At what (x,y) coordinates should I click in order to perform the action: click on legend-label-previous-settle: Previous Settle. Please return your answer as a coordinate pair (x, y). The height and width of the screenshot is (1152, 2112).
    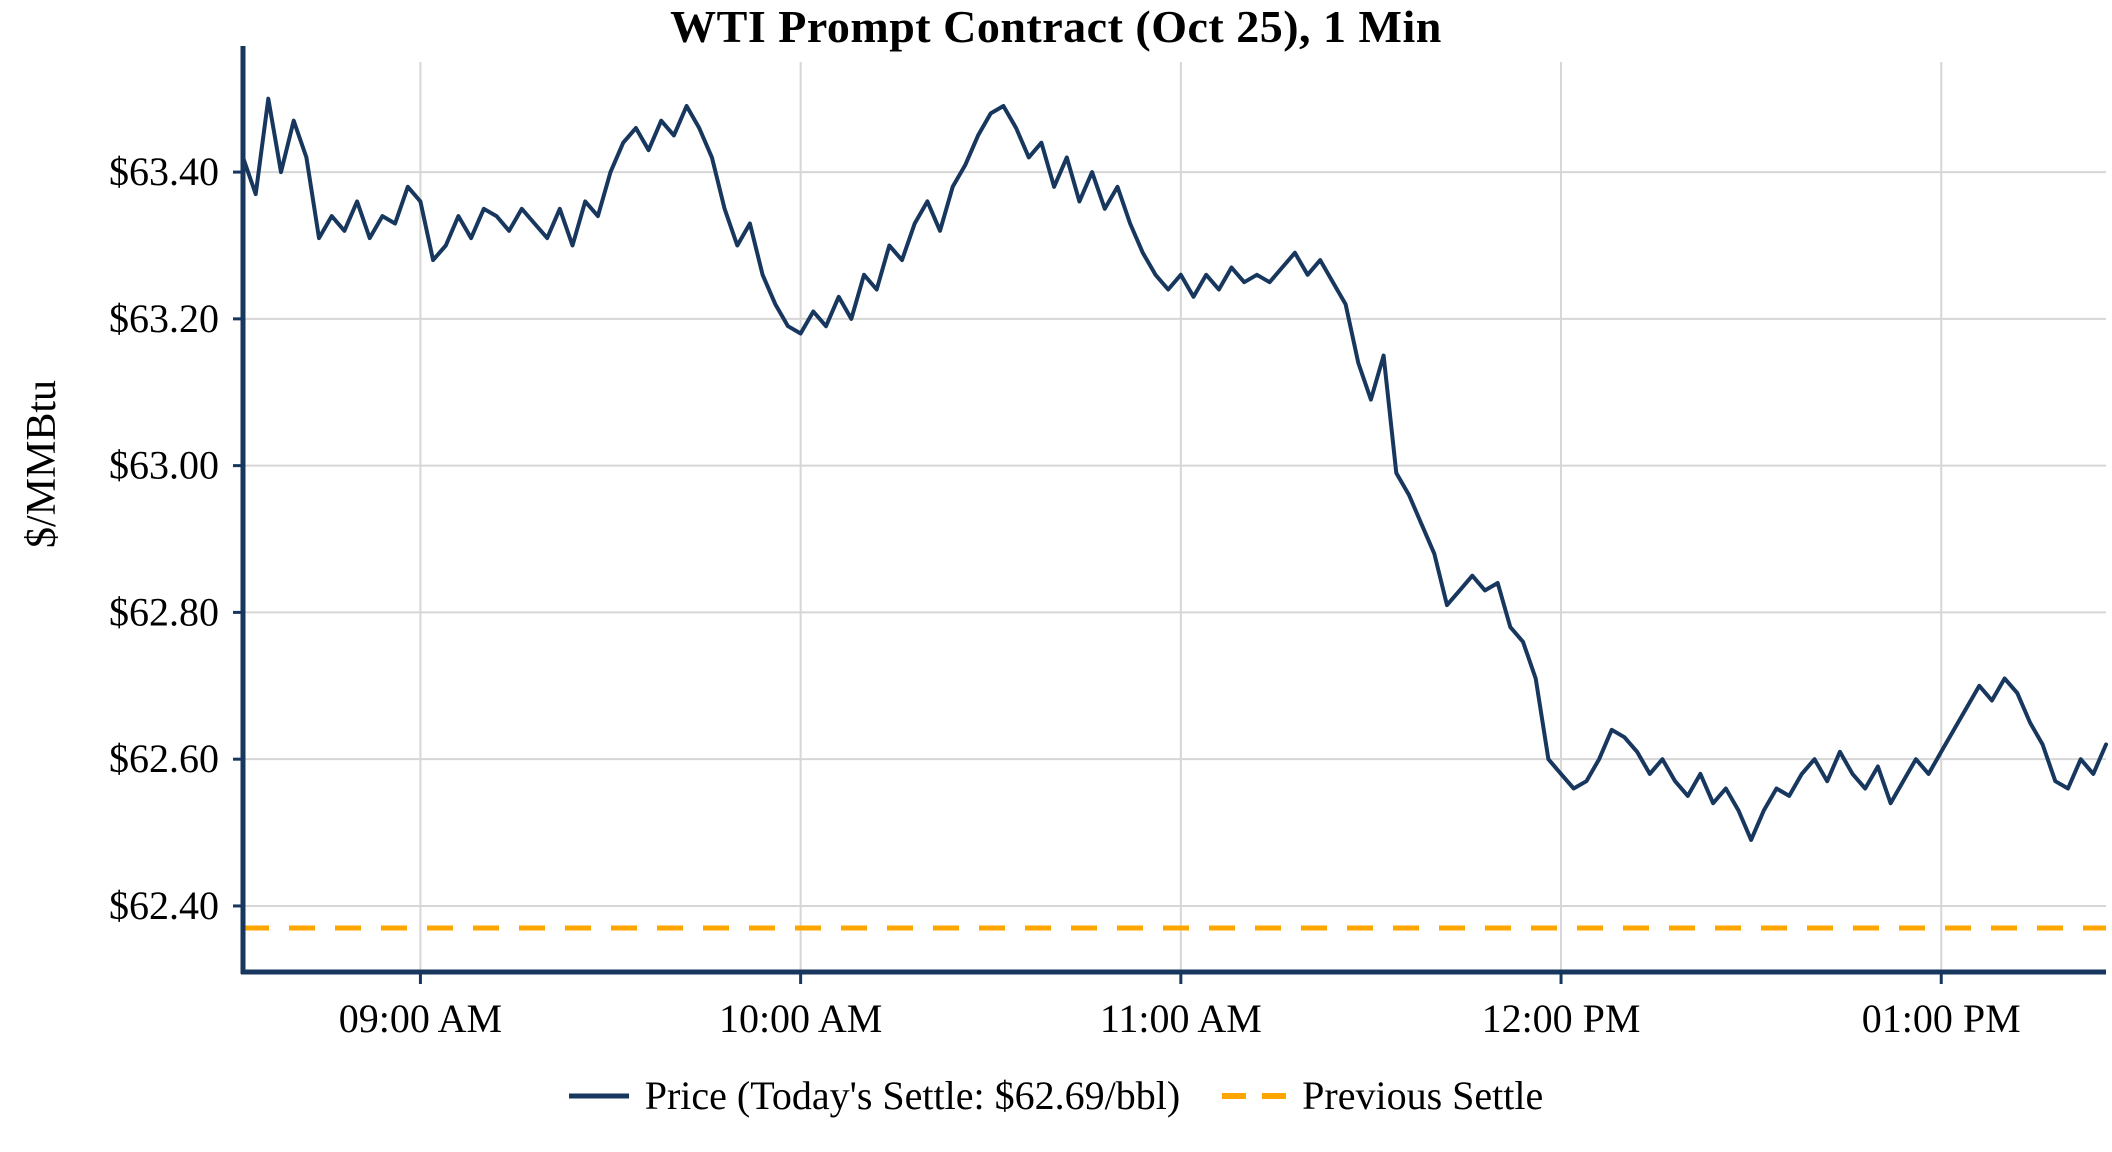
    Looking at the image, I should click on (1423, 1095).